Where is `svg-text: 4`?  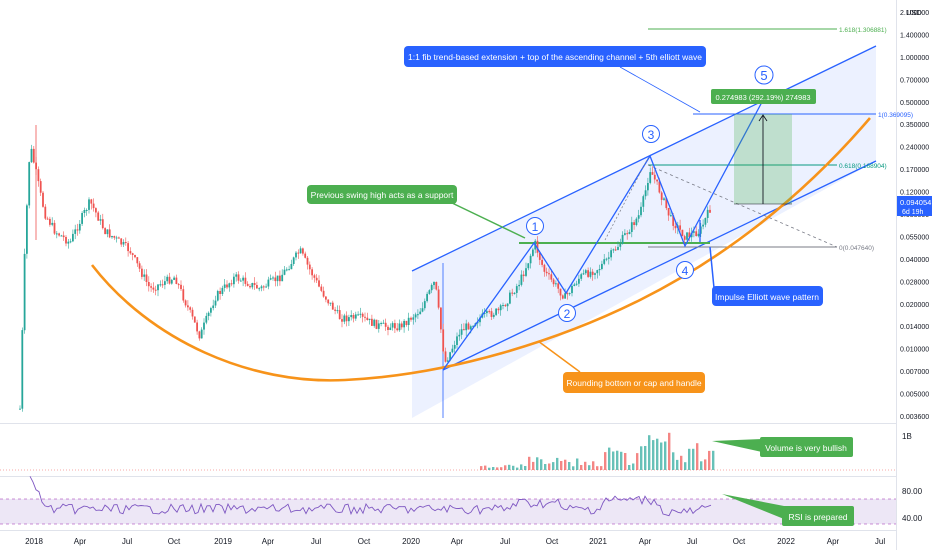
svg-text: 4 is located at coordinates (685, 271).